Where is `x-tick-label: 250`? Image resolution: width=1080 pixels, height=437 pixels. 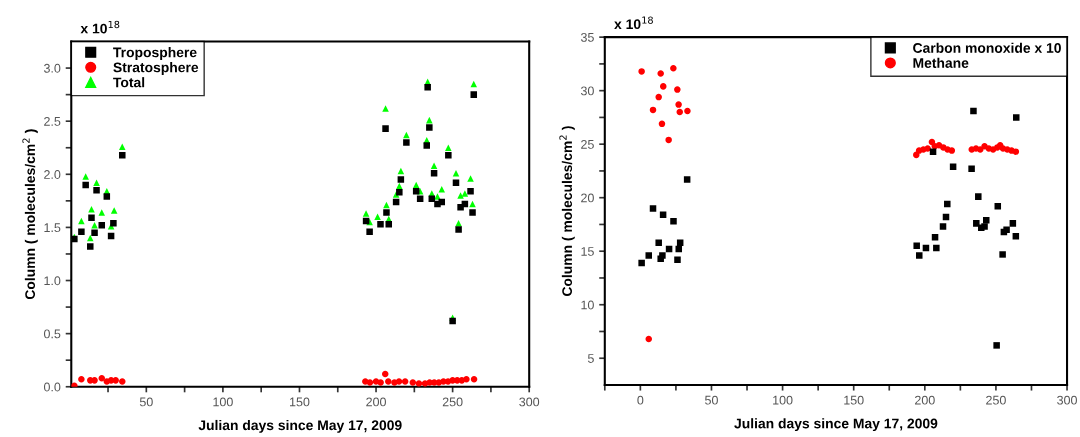 x-tick-label: 250 is located at coordinates (996, 400).